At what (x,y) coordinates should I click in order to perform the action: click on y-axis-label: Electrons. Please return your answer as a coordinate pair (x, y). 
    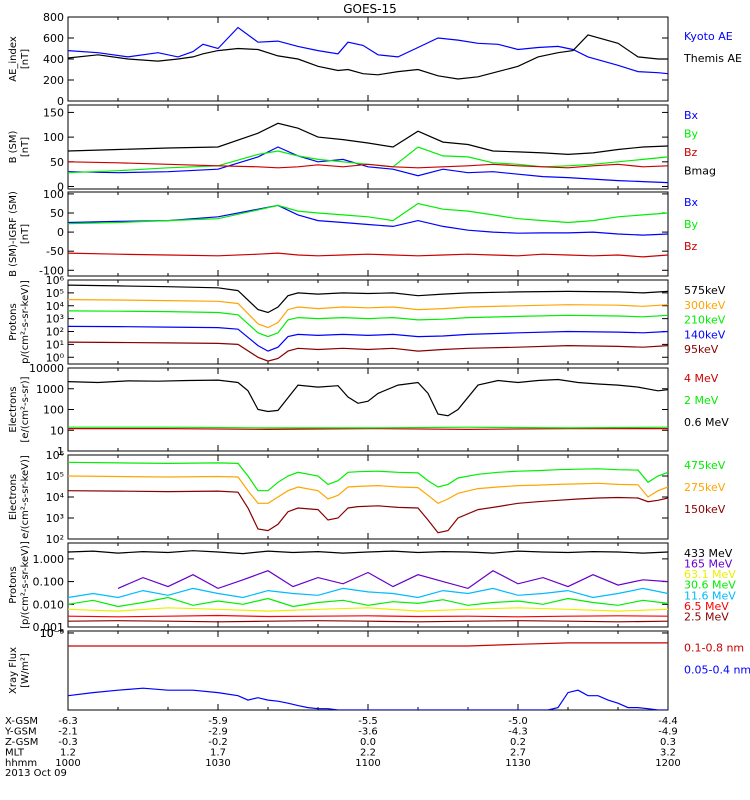
    Looking at the image, I should click on (13, 409).